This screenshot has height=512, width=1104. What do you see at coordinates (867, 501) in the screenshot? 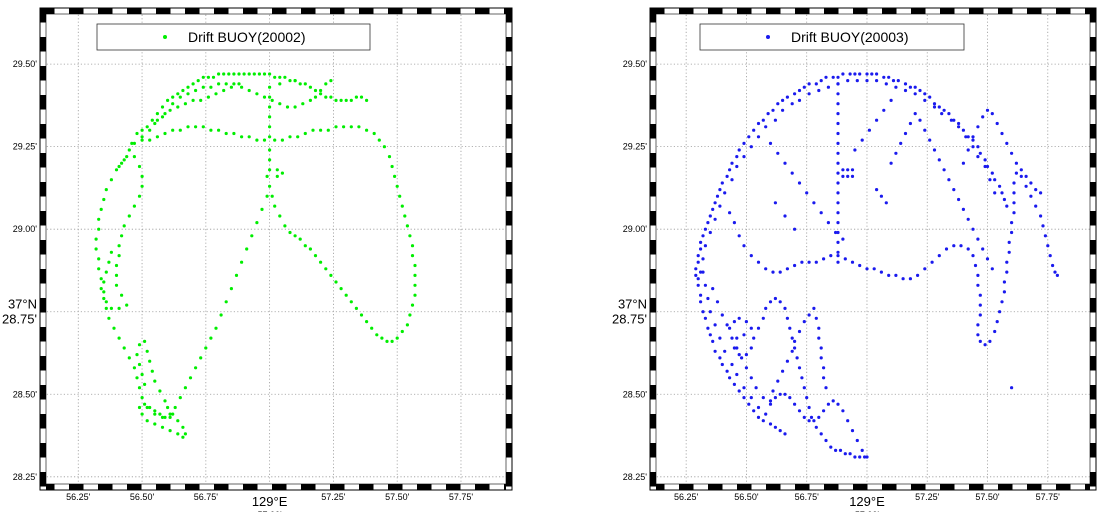
I see `x-center-degree-label: 129°E` at bounding box center [867, 501].